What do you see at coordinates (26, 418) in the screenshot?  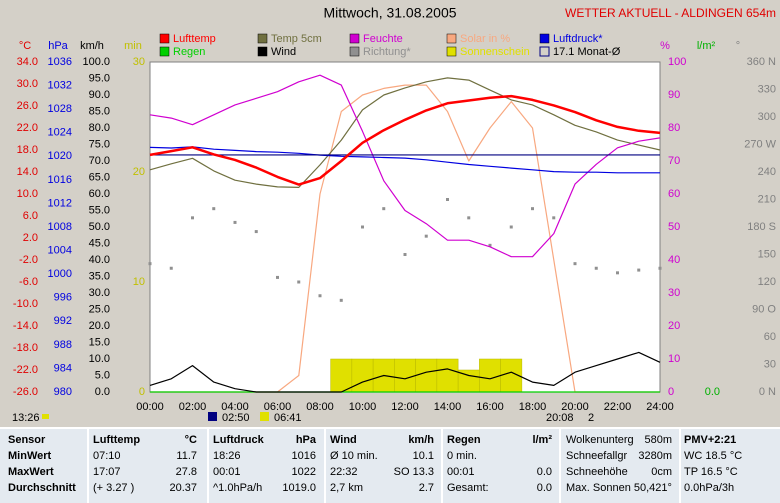 I see `annotation: 13:26` at bounding box center [26, 418].